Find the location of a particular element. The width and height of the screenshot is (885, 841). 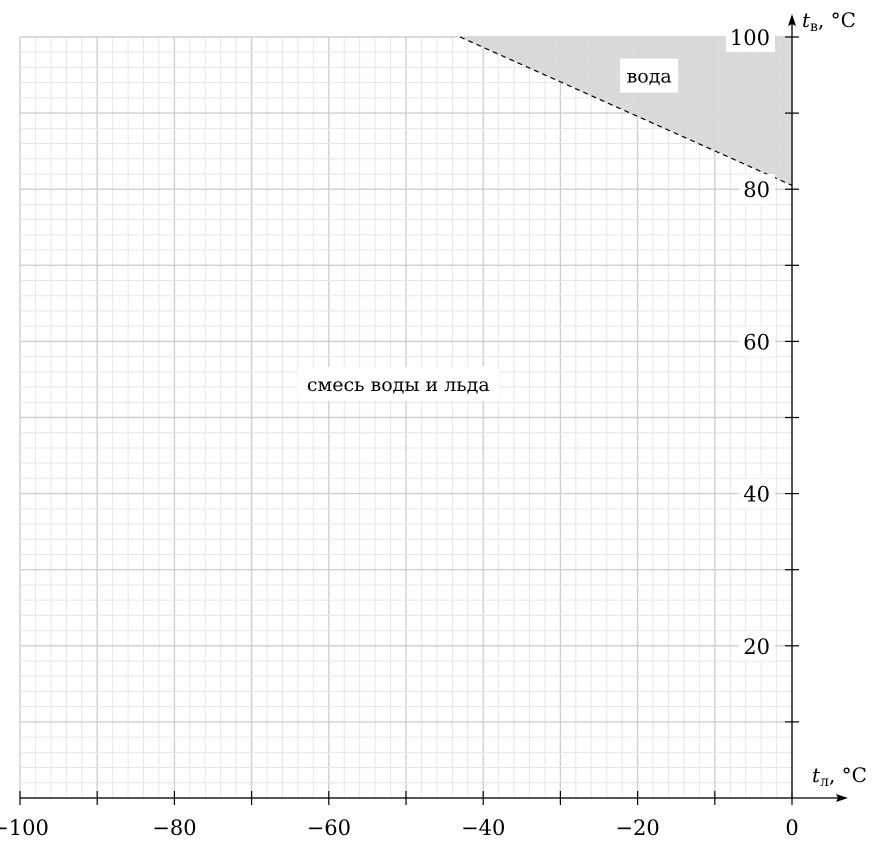

x-axis-label-unit: , °C is located at coordinates (848, 775).